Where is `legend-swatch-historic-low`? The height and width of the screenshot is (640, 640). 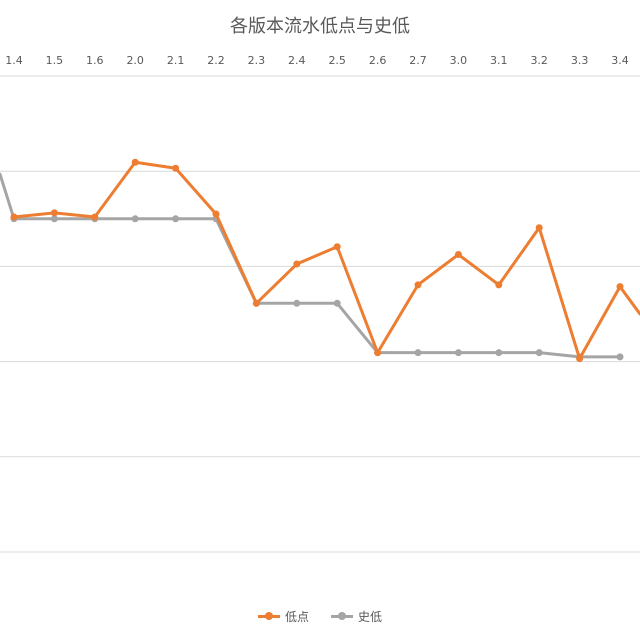 legend-swatch-historic-low is located at coordinates (342, 616).